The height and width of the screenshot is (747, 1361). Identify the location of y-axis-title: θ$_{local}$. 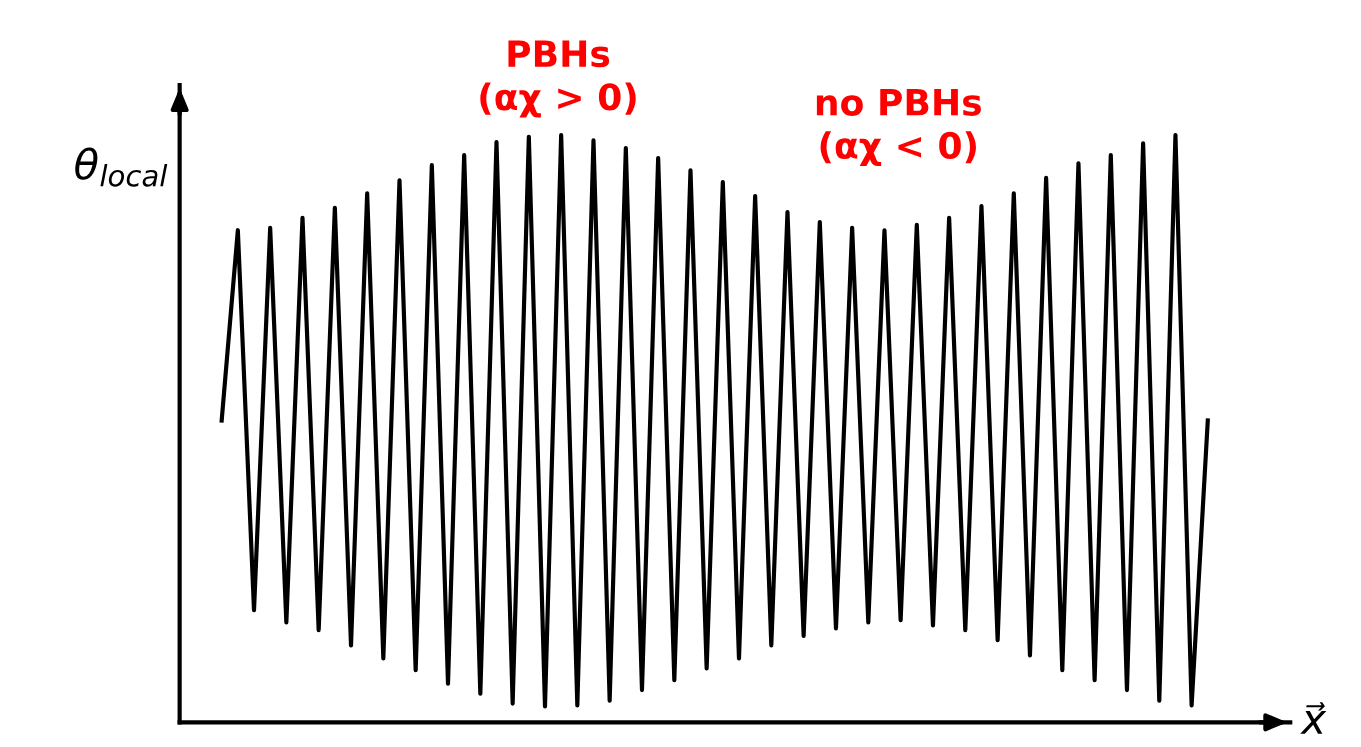
(121, 167).